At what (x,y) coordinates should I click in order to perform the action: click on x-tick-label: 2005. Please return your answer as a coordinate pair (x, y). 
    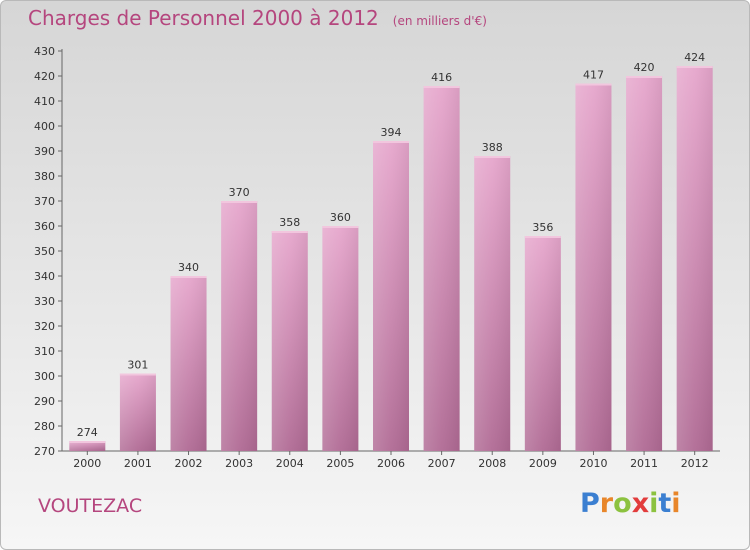
    Looking at the image, I should click on (340, 463).